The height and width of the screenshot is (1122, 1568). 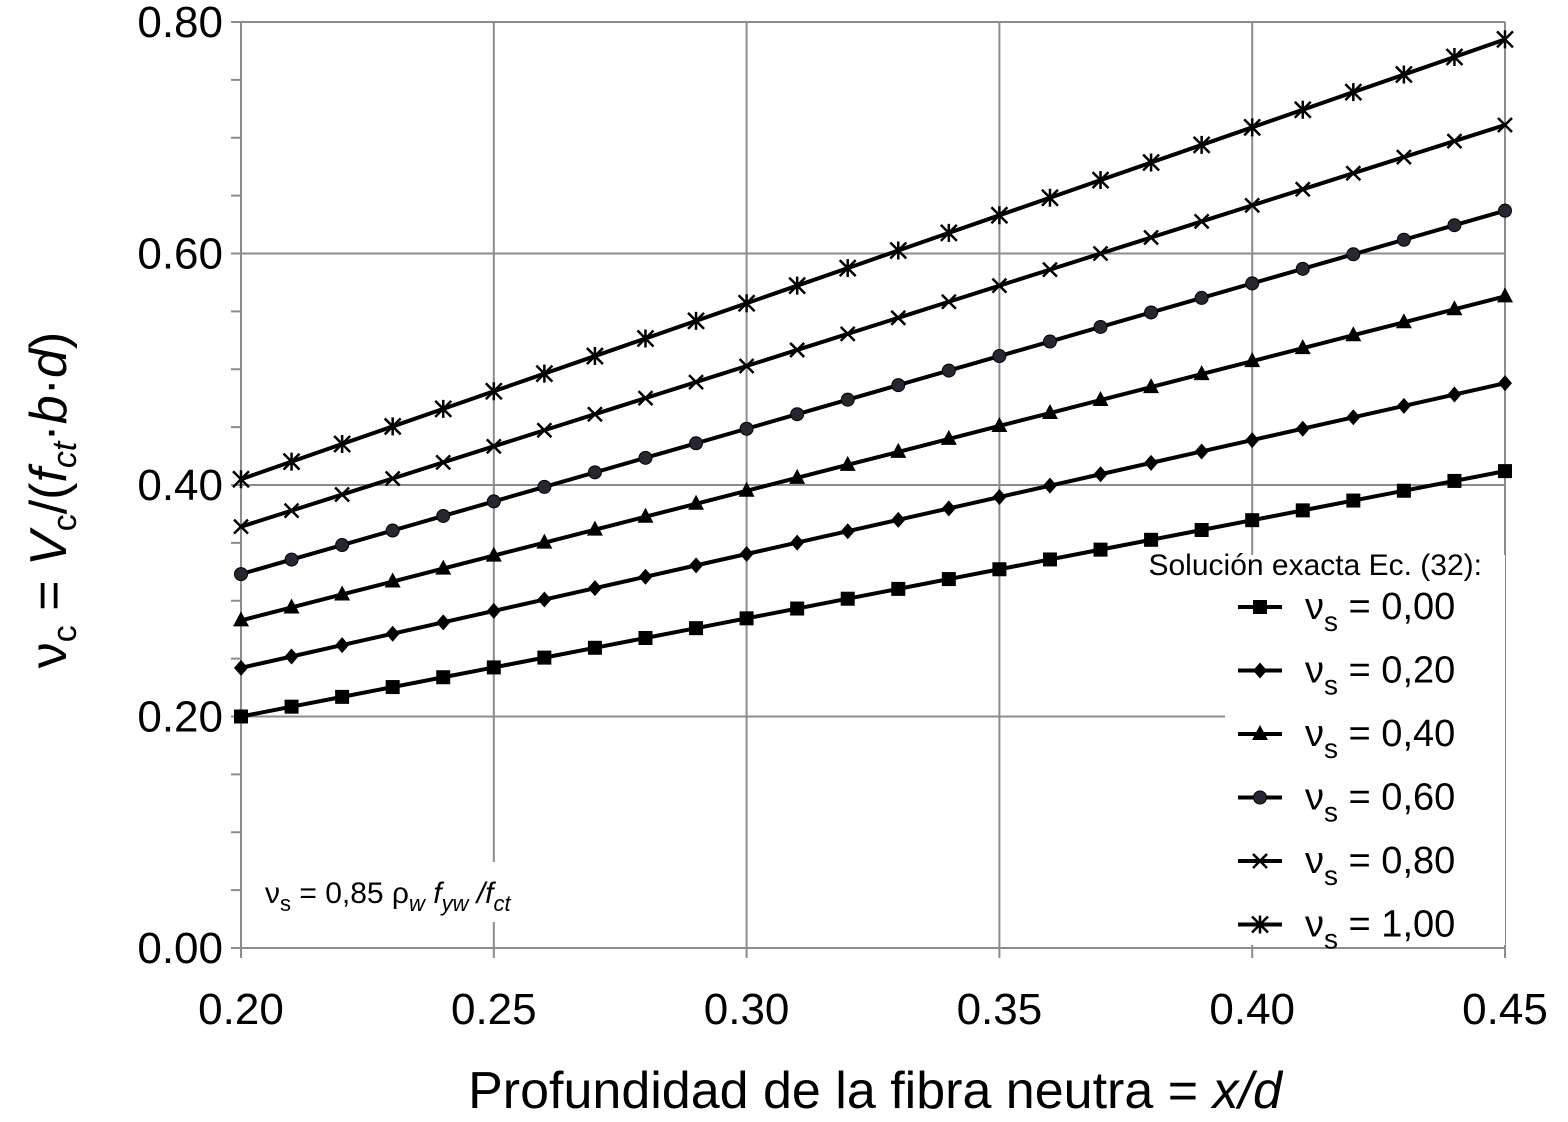 I want to click on legend-item-triangle: νs = 0,40, so click(x=1346, y=738).